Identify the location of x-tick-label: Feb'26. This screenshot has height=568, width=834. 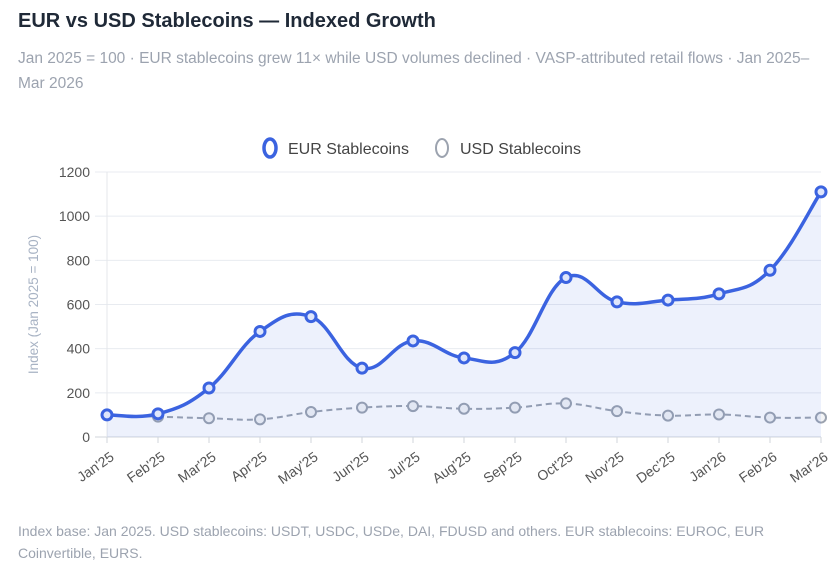
(758, 467).